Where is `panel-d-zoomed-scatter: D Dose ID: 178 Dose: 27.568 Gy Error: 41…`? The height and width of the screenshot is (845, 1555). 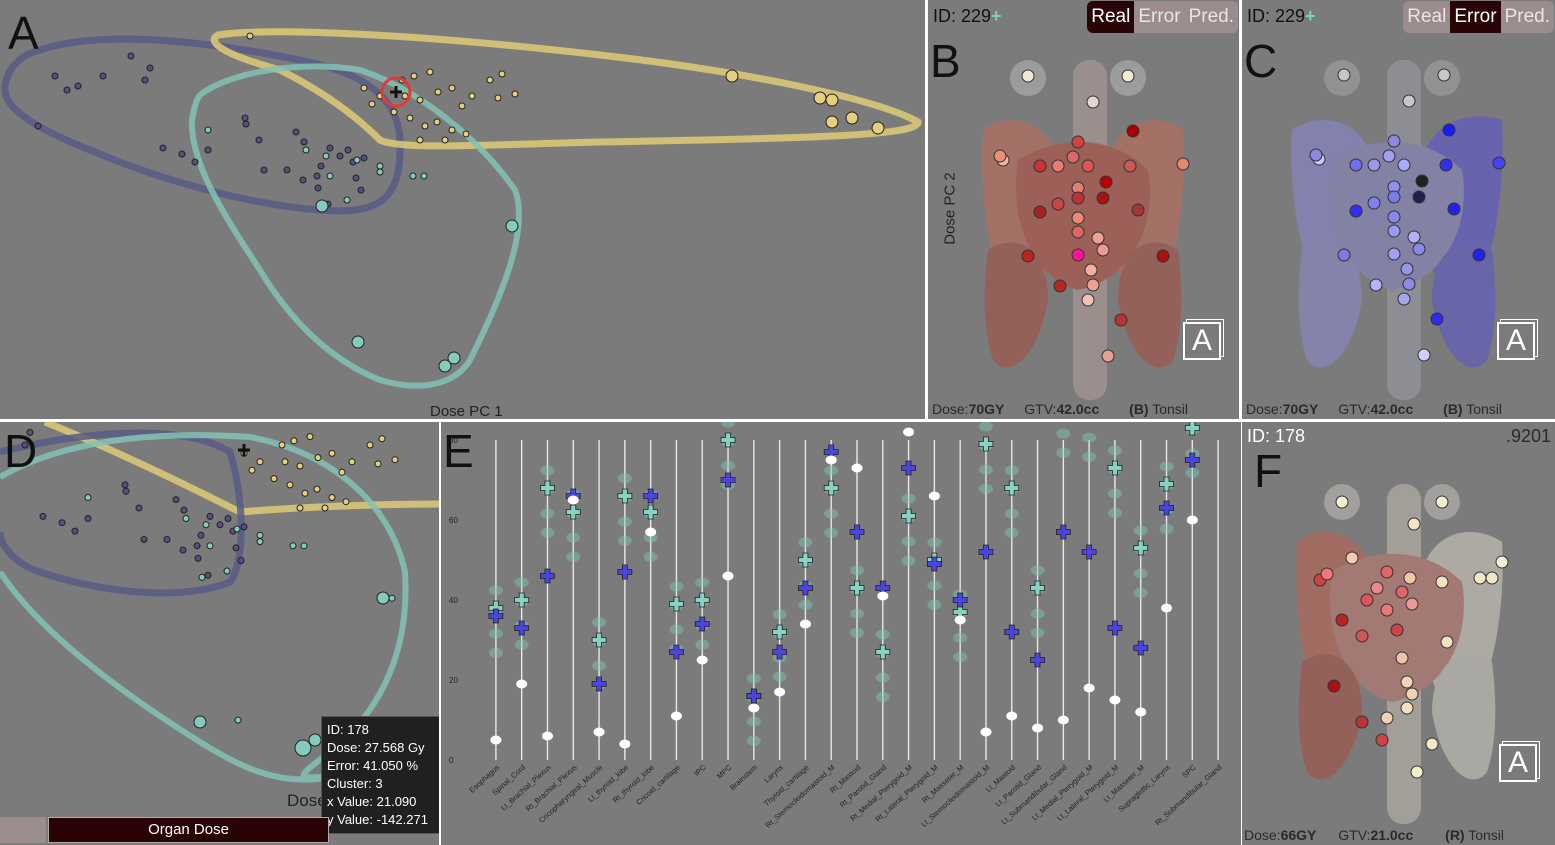
panel-d-zoomed-scatter: D Dose ID: 178 Dose: 27.568 Gy Error: 41… is located at coordinates (219, 633).